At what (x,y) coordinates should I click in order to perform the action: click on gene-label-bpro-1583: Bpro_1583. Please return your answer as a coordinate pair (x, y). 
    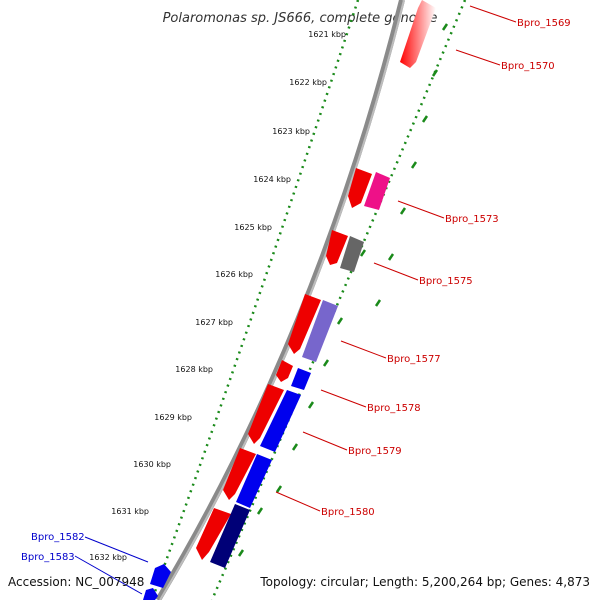
    Looking at the image, I should click on (48, 557).